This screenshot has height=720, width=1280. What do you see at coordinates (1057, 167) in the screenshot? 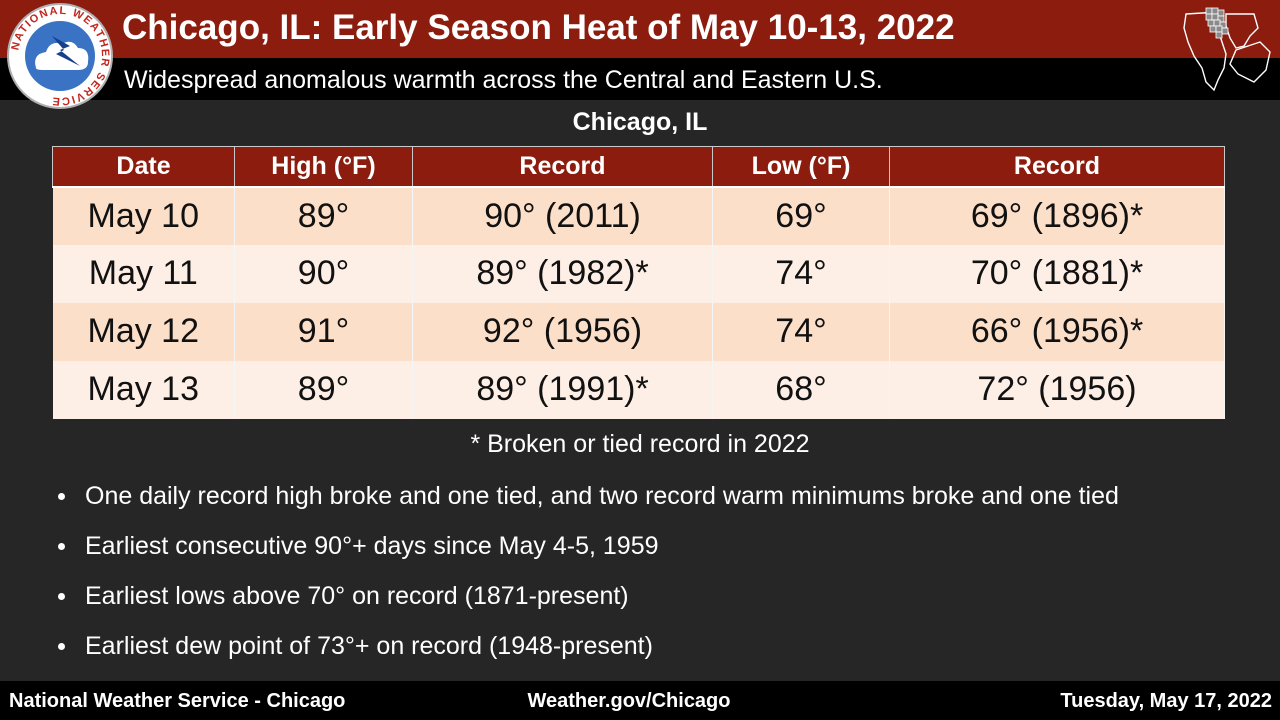
I see `column-header-low-record: Record` at bounding box center [1057, 167].